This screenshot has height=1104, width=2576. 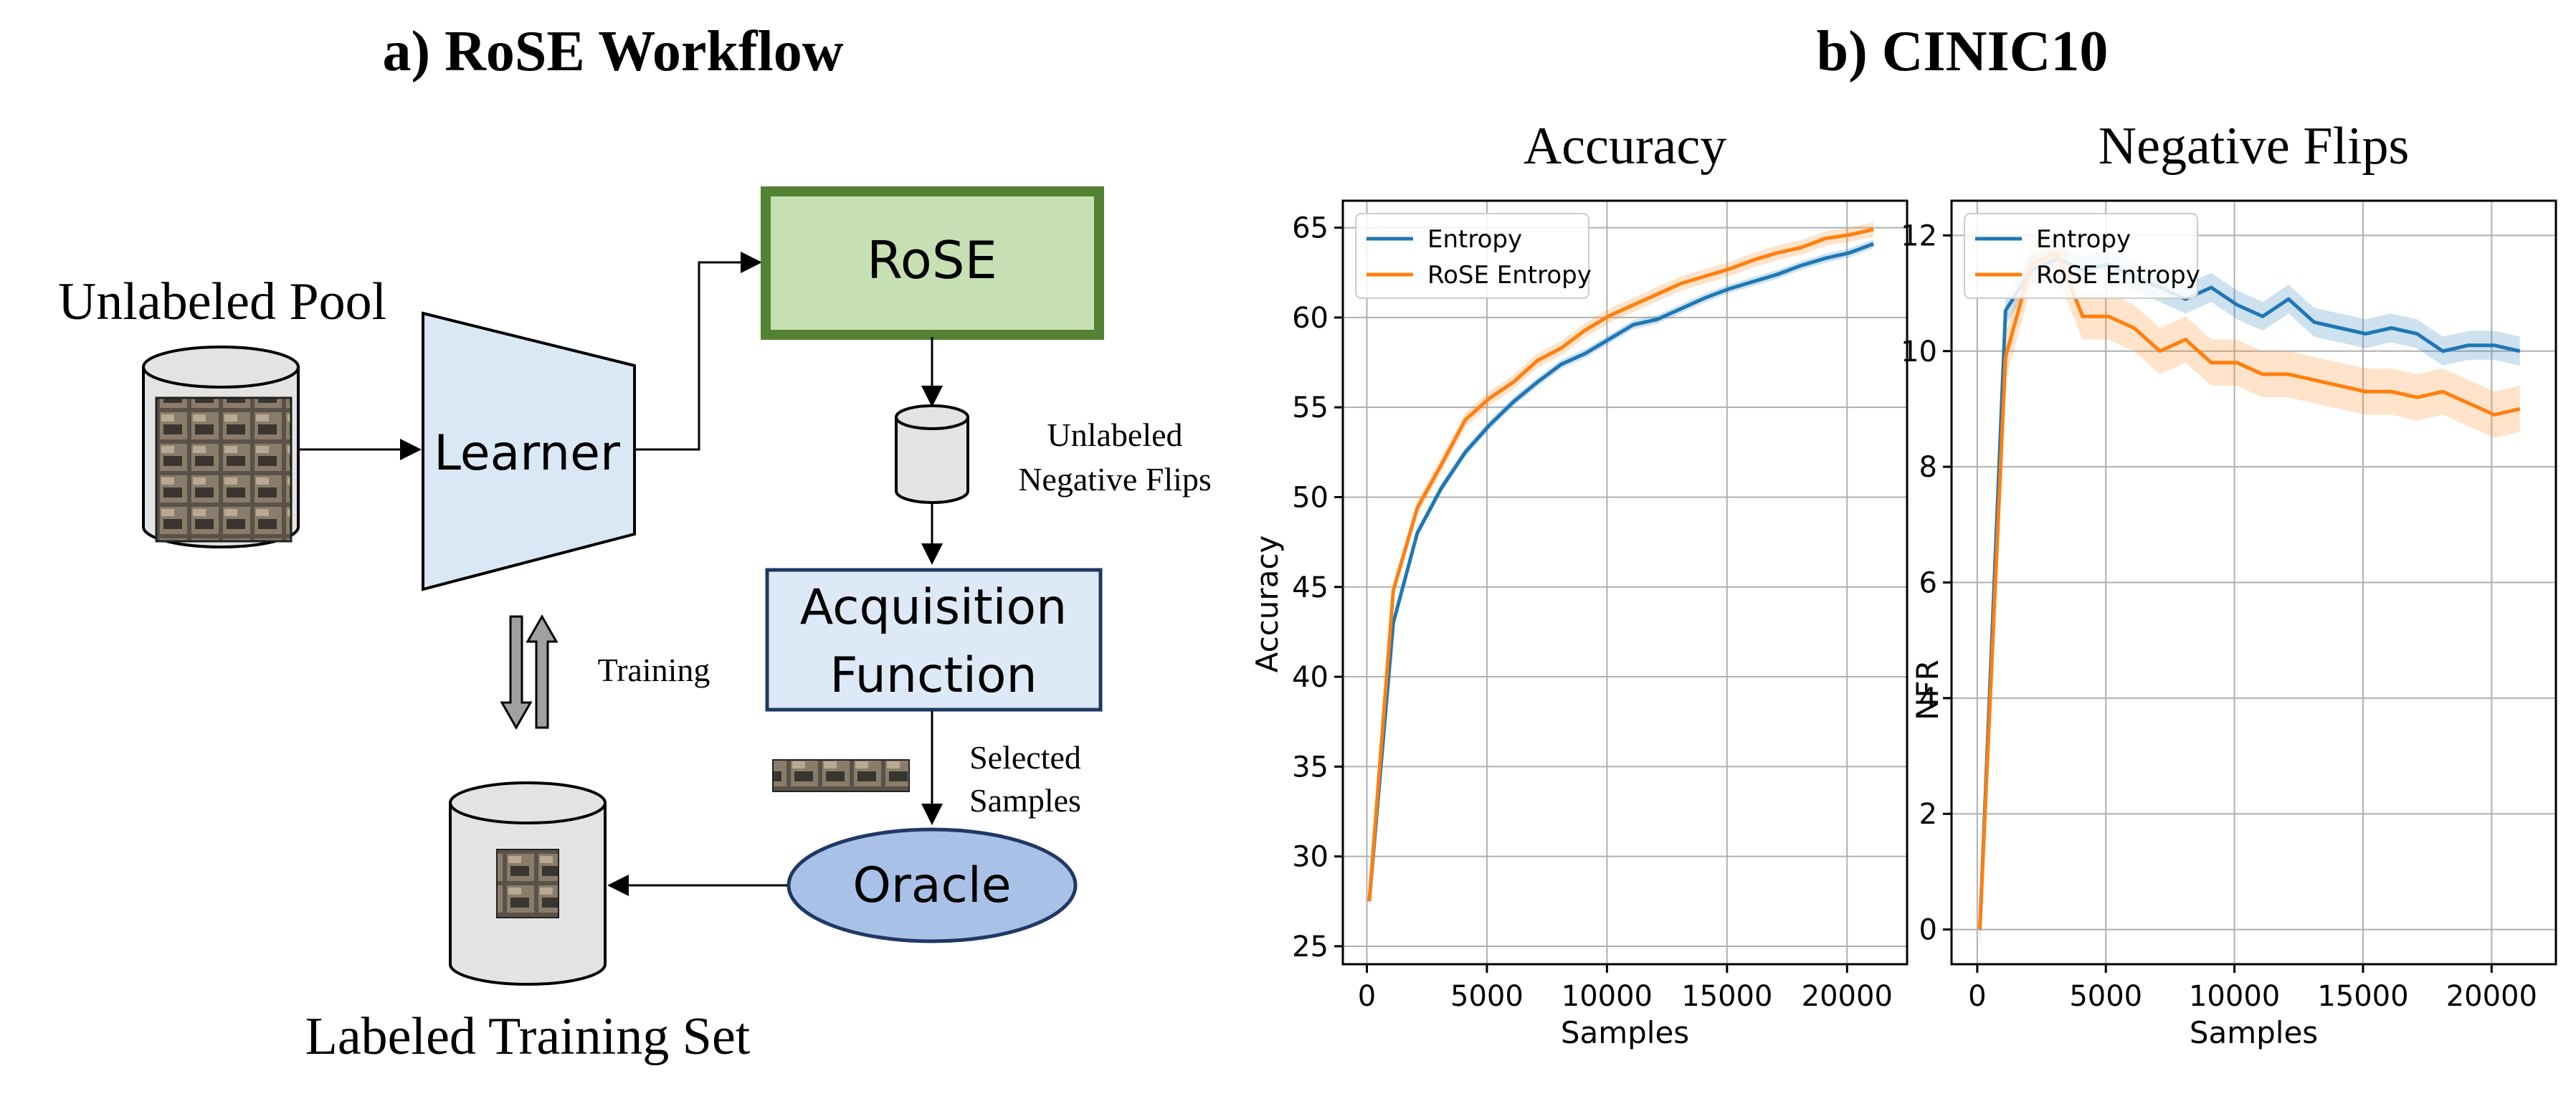 What do you see at coordinates (2255, 146) in the screenshot?
I see `chart-title: Negative Flips` at bounding box center [2255, 146].